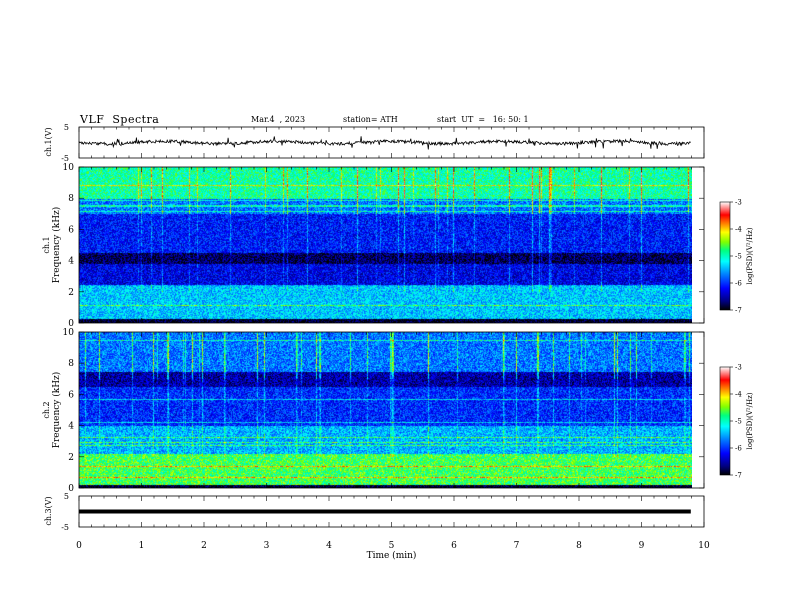 The height and width of the screenshot is (612, 792). What do you see at coordinates (48, 141) in the screenshot?
I see `y-axis-label-ch1: ch.1(V)` at bounding box center [48, 141].